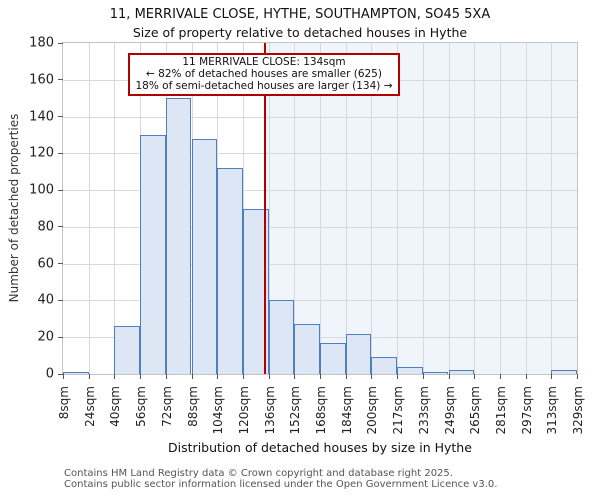  I want to click on x-tick-label-text: 56sqm, so click(141, 406).